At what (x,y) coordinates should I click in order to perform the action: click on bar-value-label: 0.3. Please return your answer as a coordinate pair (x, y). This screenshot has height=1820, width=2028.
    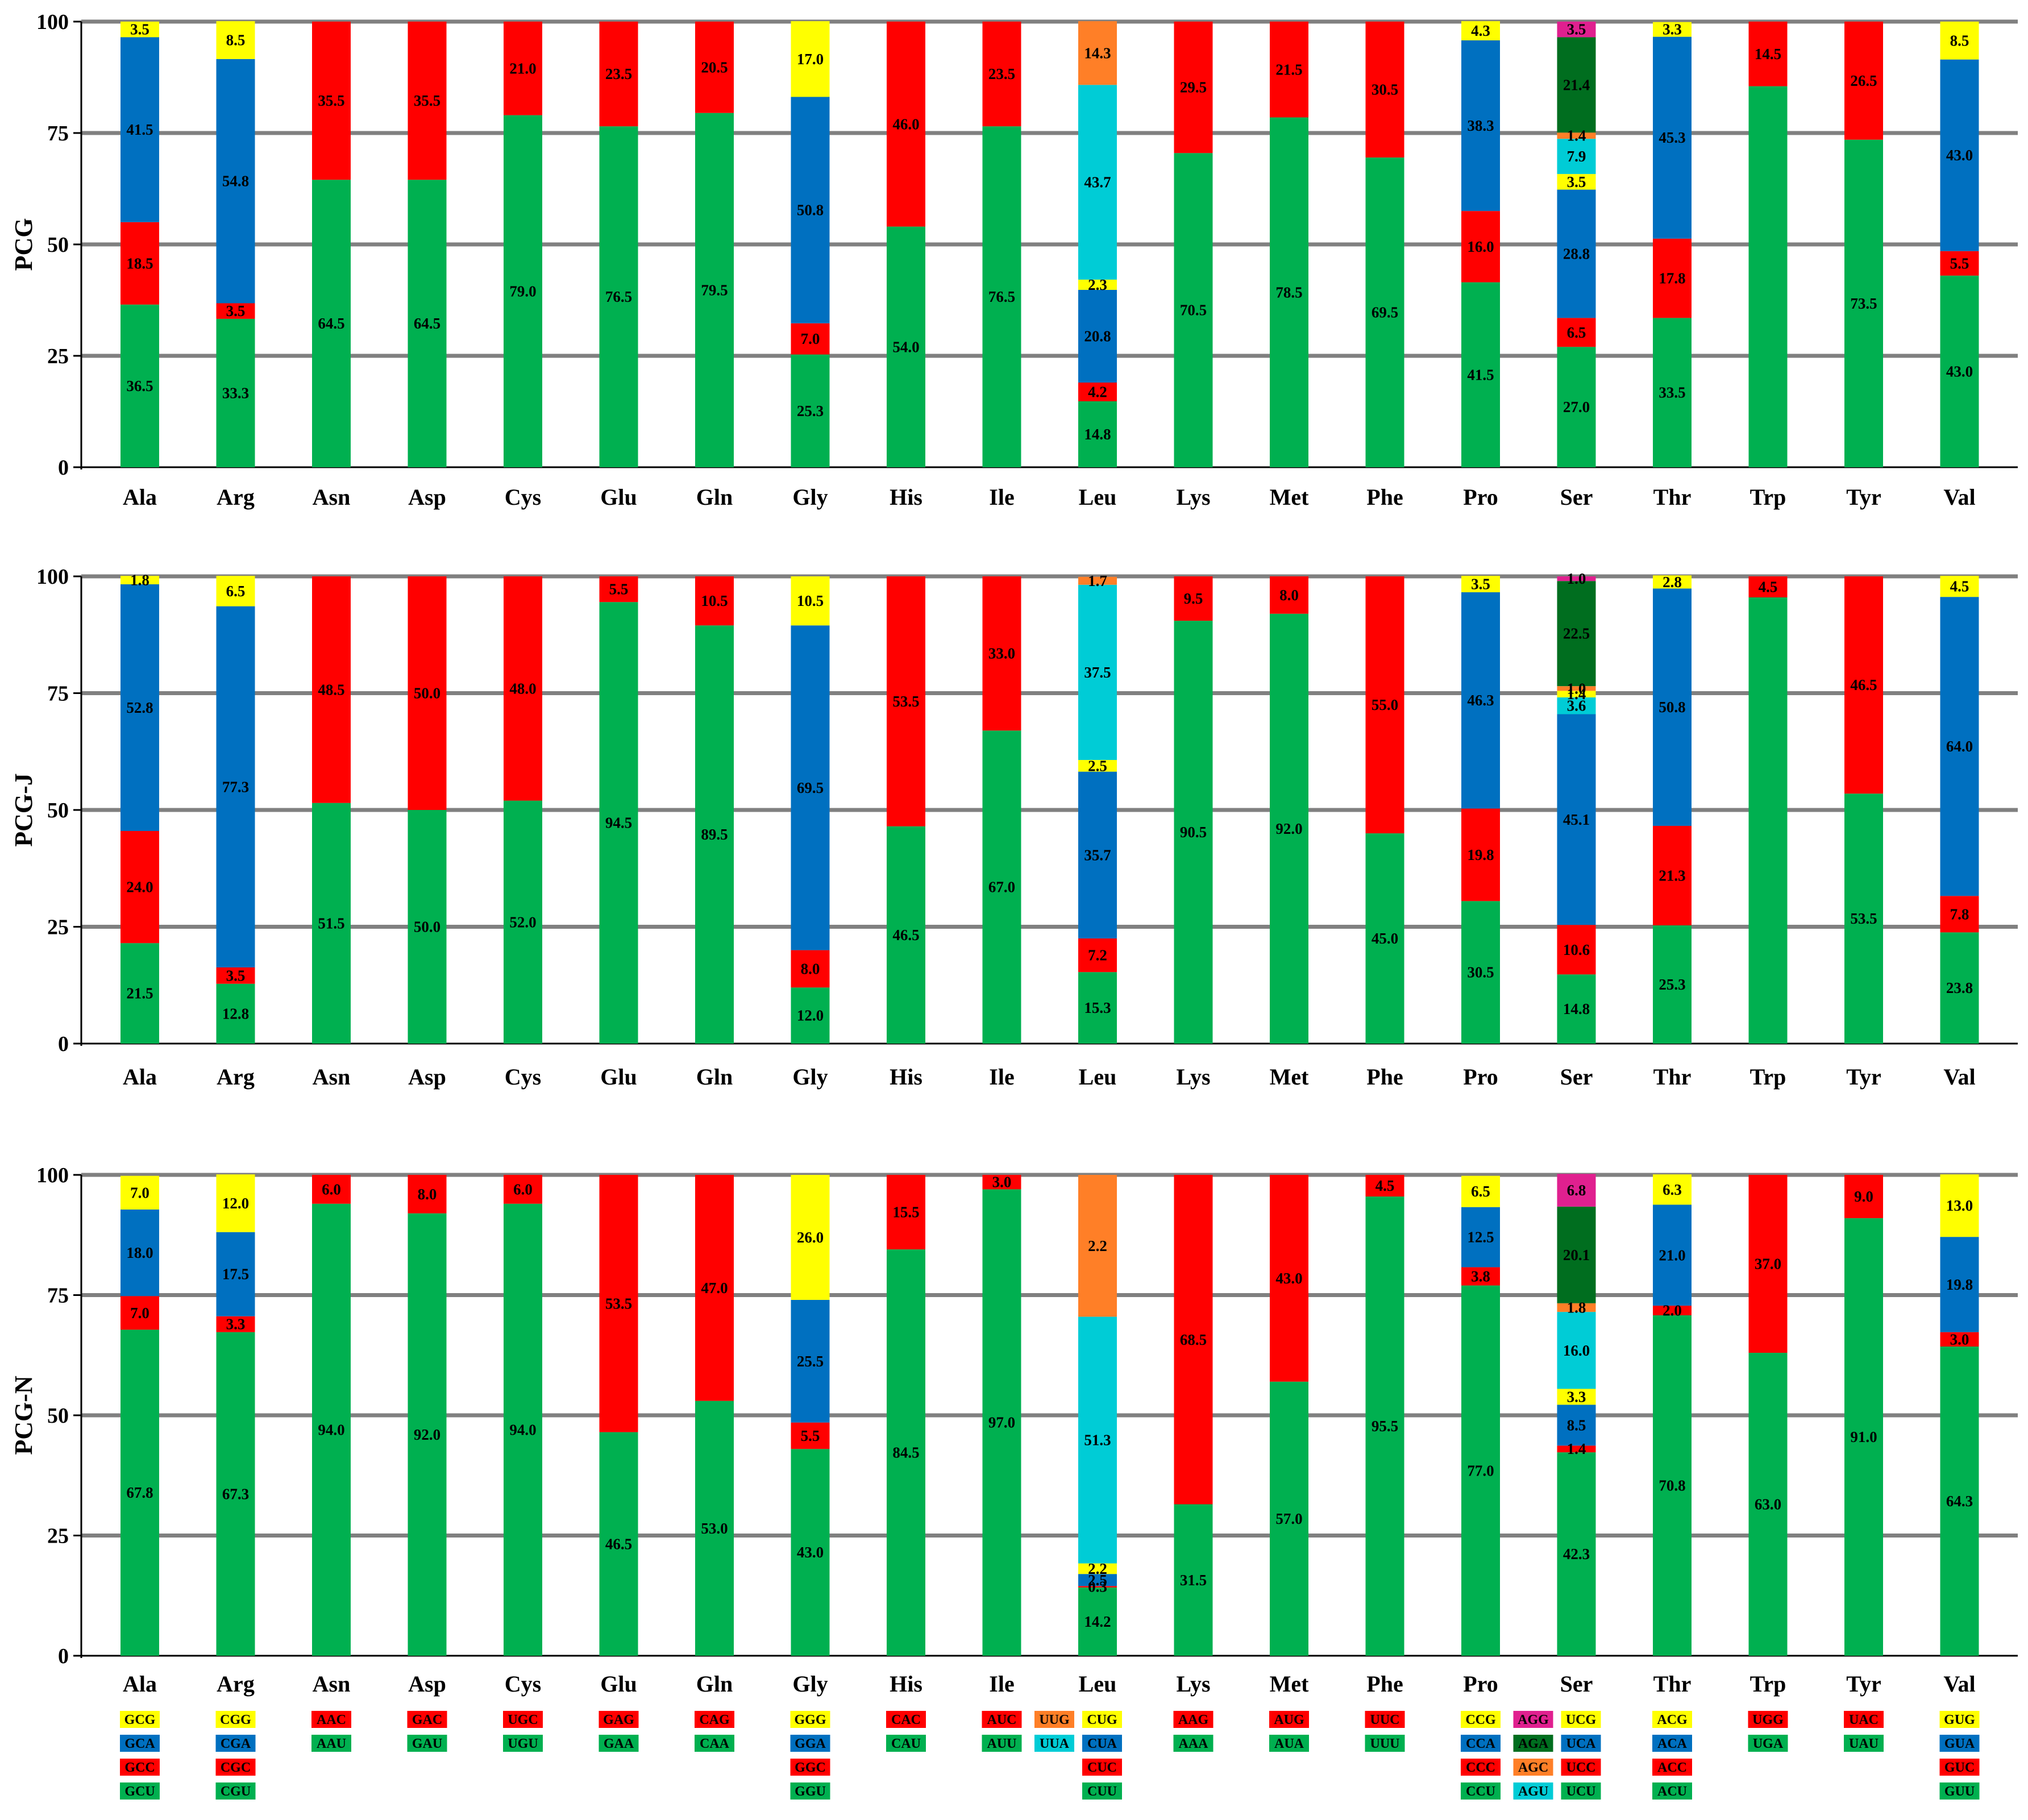
    Looking at the image, I should click on (1097, 1586).